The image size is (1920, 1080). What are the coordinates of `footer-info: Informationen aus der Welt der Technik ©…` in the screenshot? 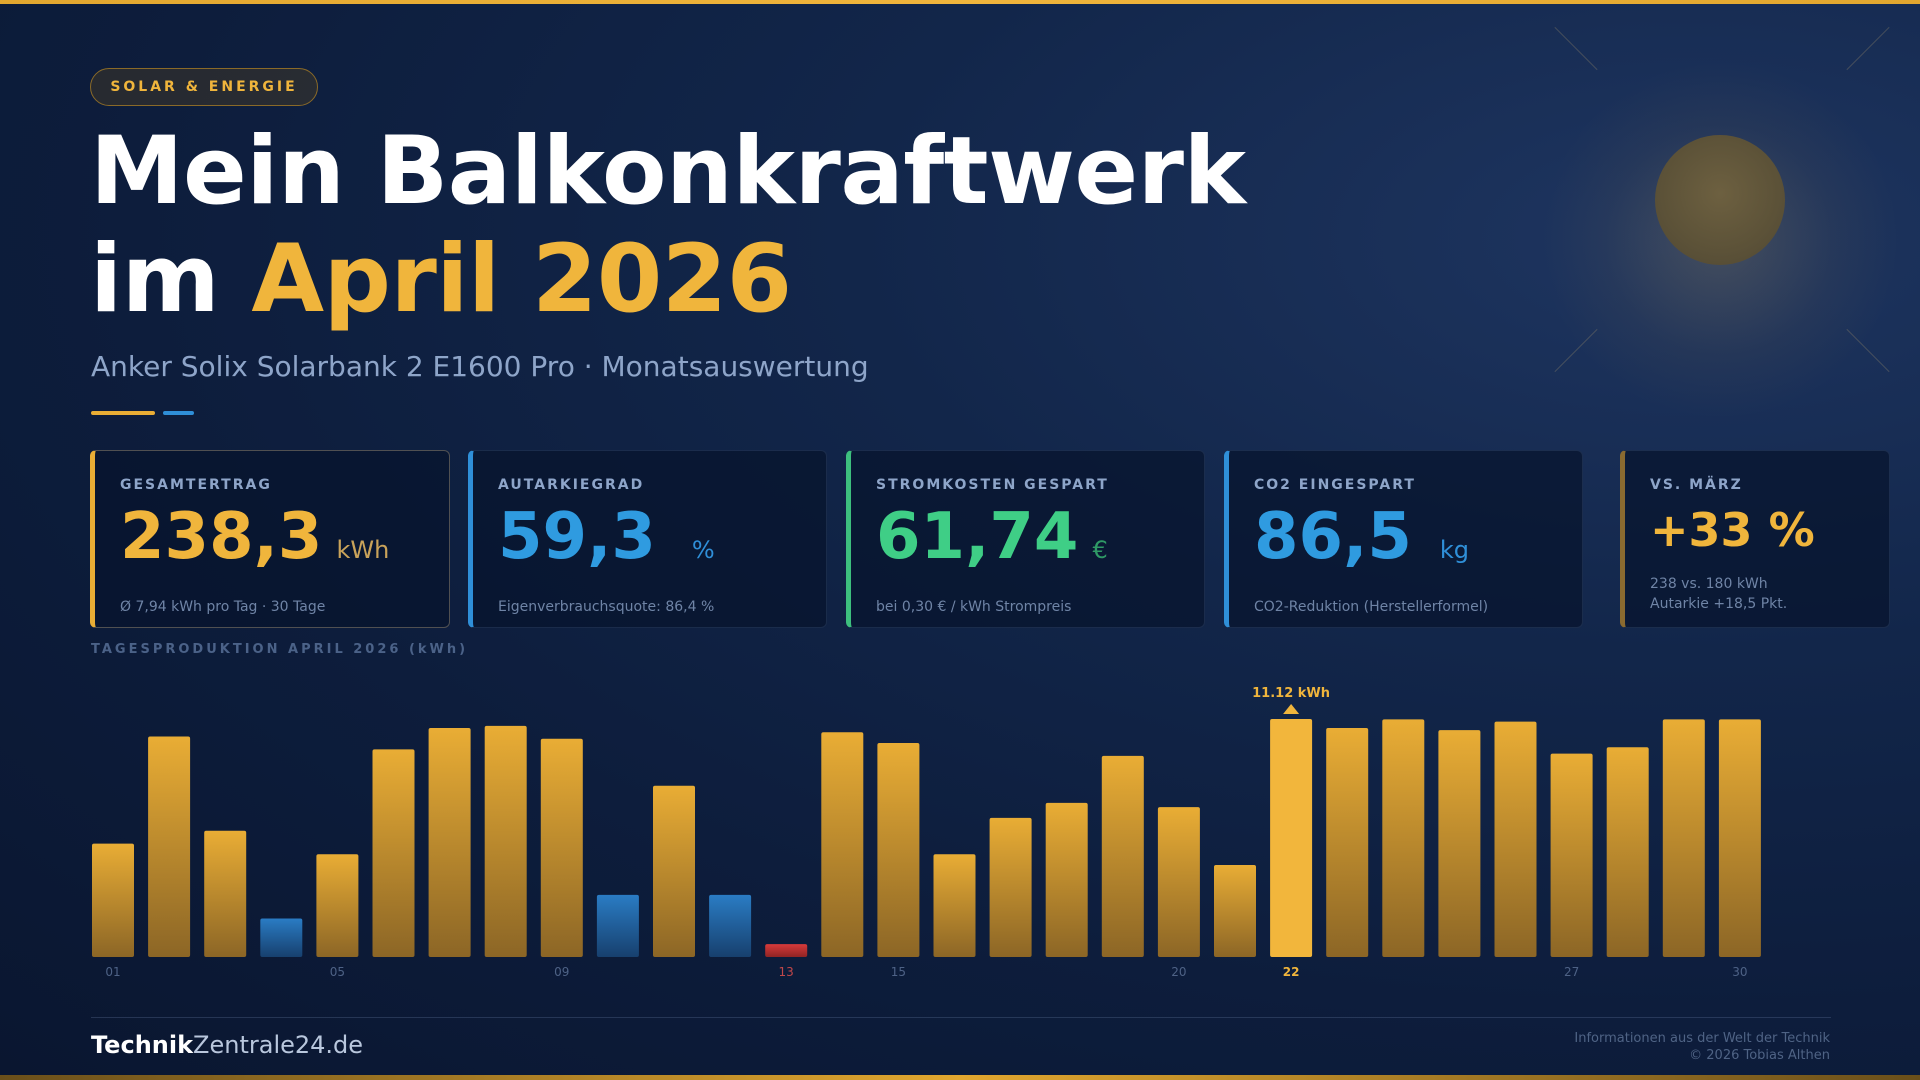 It's located at (1702, 1047).